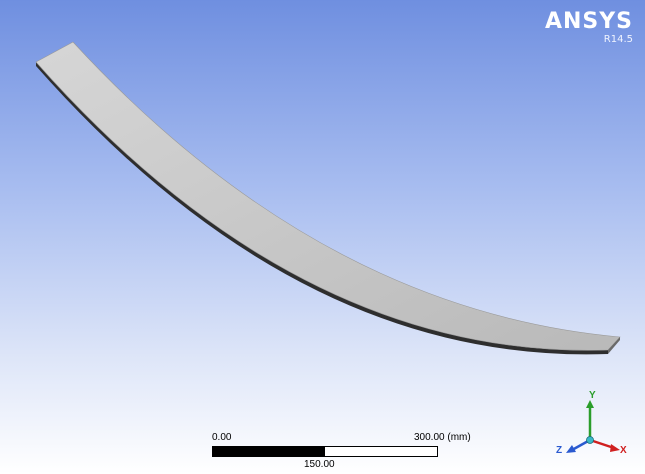 The image size is (645, 474). What do you see at coordinates (592, 395) in the screenshot?
I see `y-axis-label: Y` at bounding box center [592, 395].